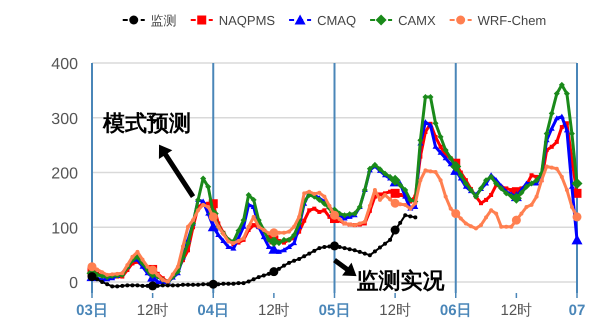 Image resolution: width=594 pixels, height=333 pixels. I want to click on annotation: 监测实况, so click(401, 281).